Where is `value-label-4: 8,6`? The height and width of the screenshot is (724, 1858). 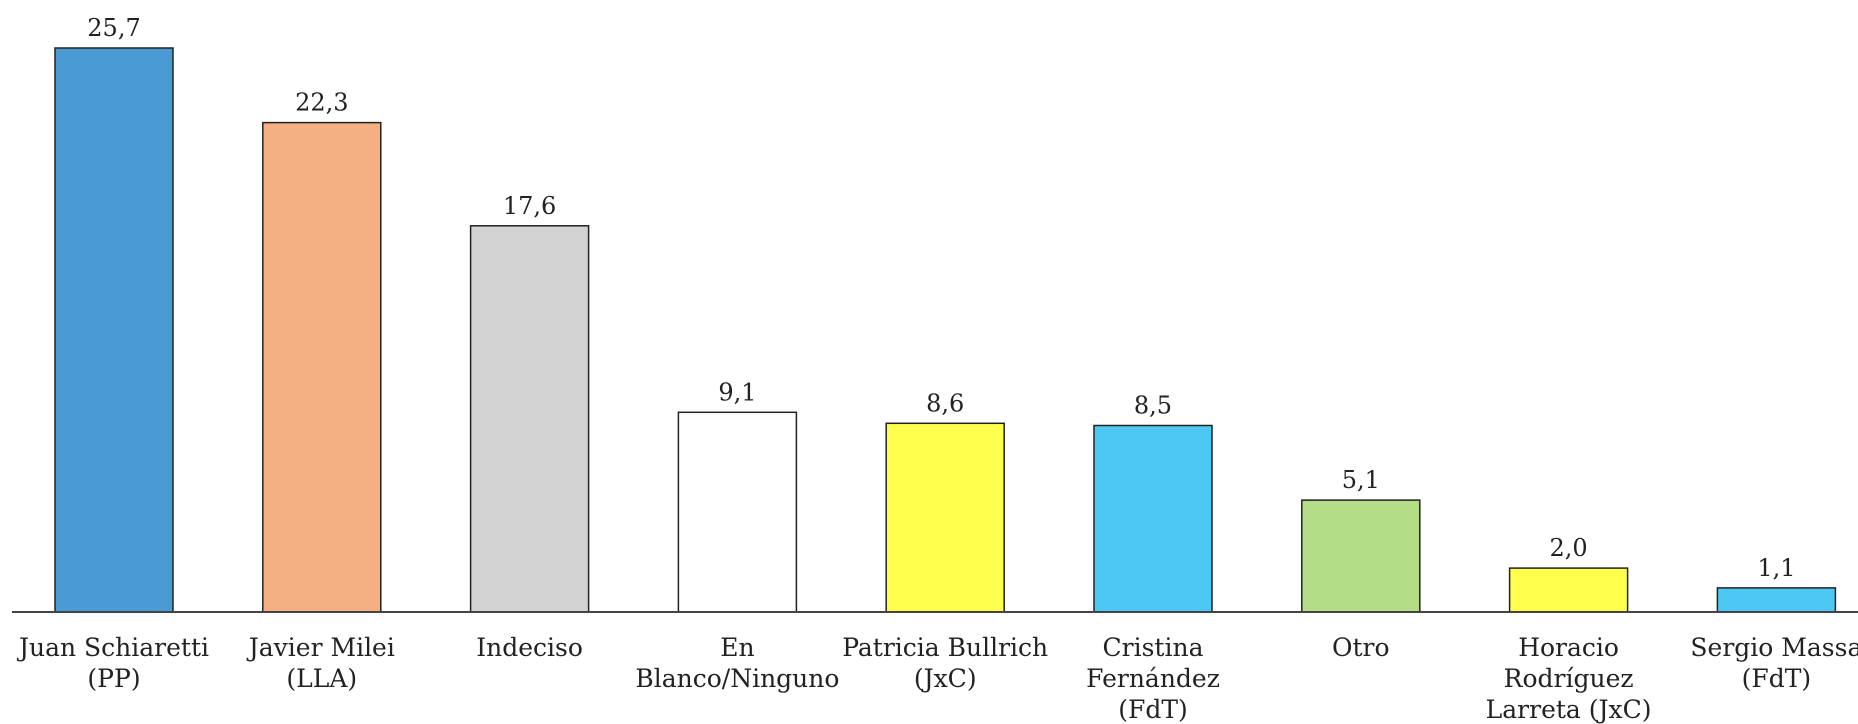 value-label-4: 8,6 is located at coordinates (945, 403).